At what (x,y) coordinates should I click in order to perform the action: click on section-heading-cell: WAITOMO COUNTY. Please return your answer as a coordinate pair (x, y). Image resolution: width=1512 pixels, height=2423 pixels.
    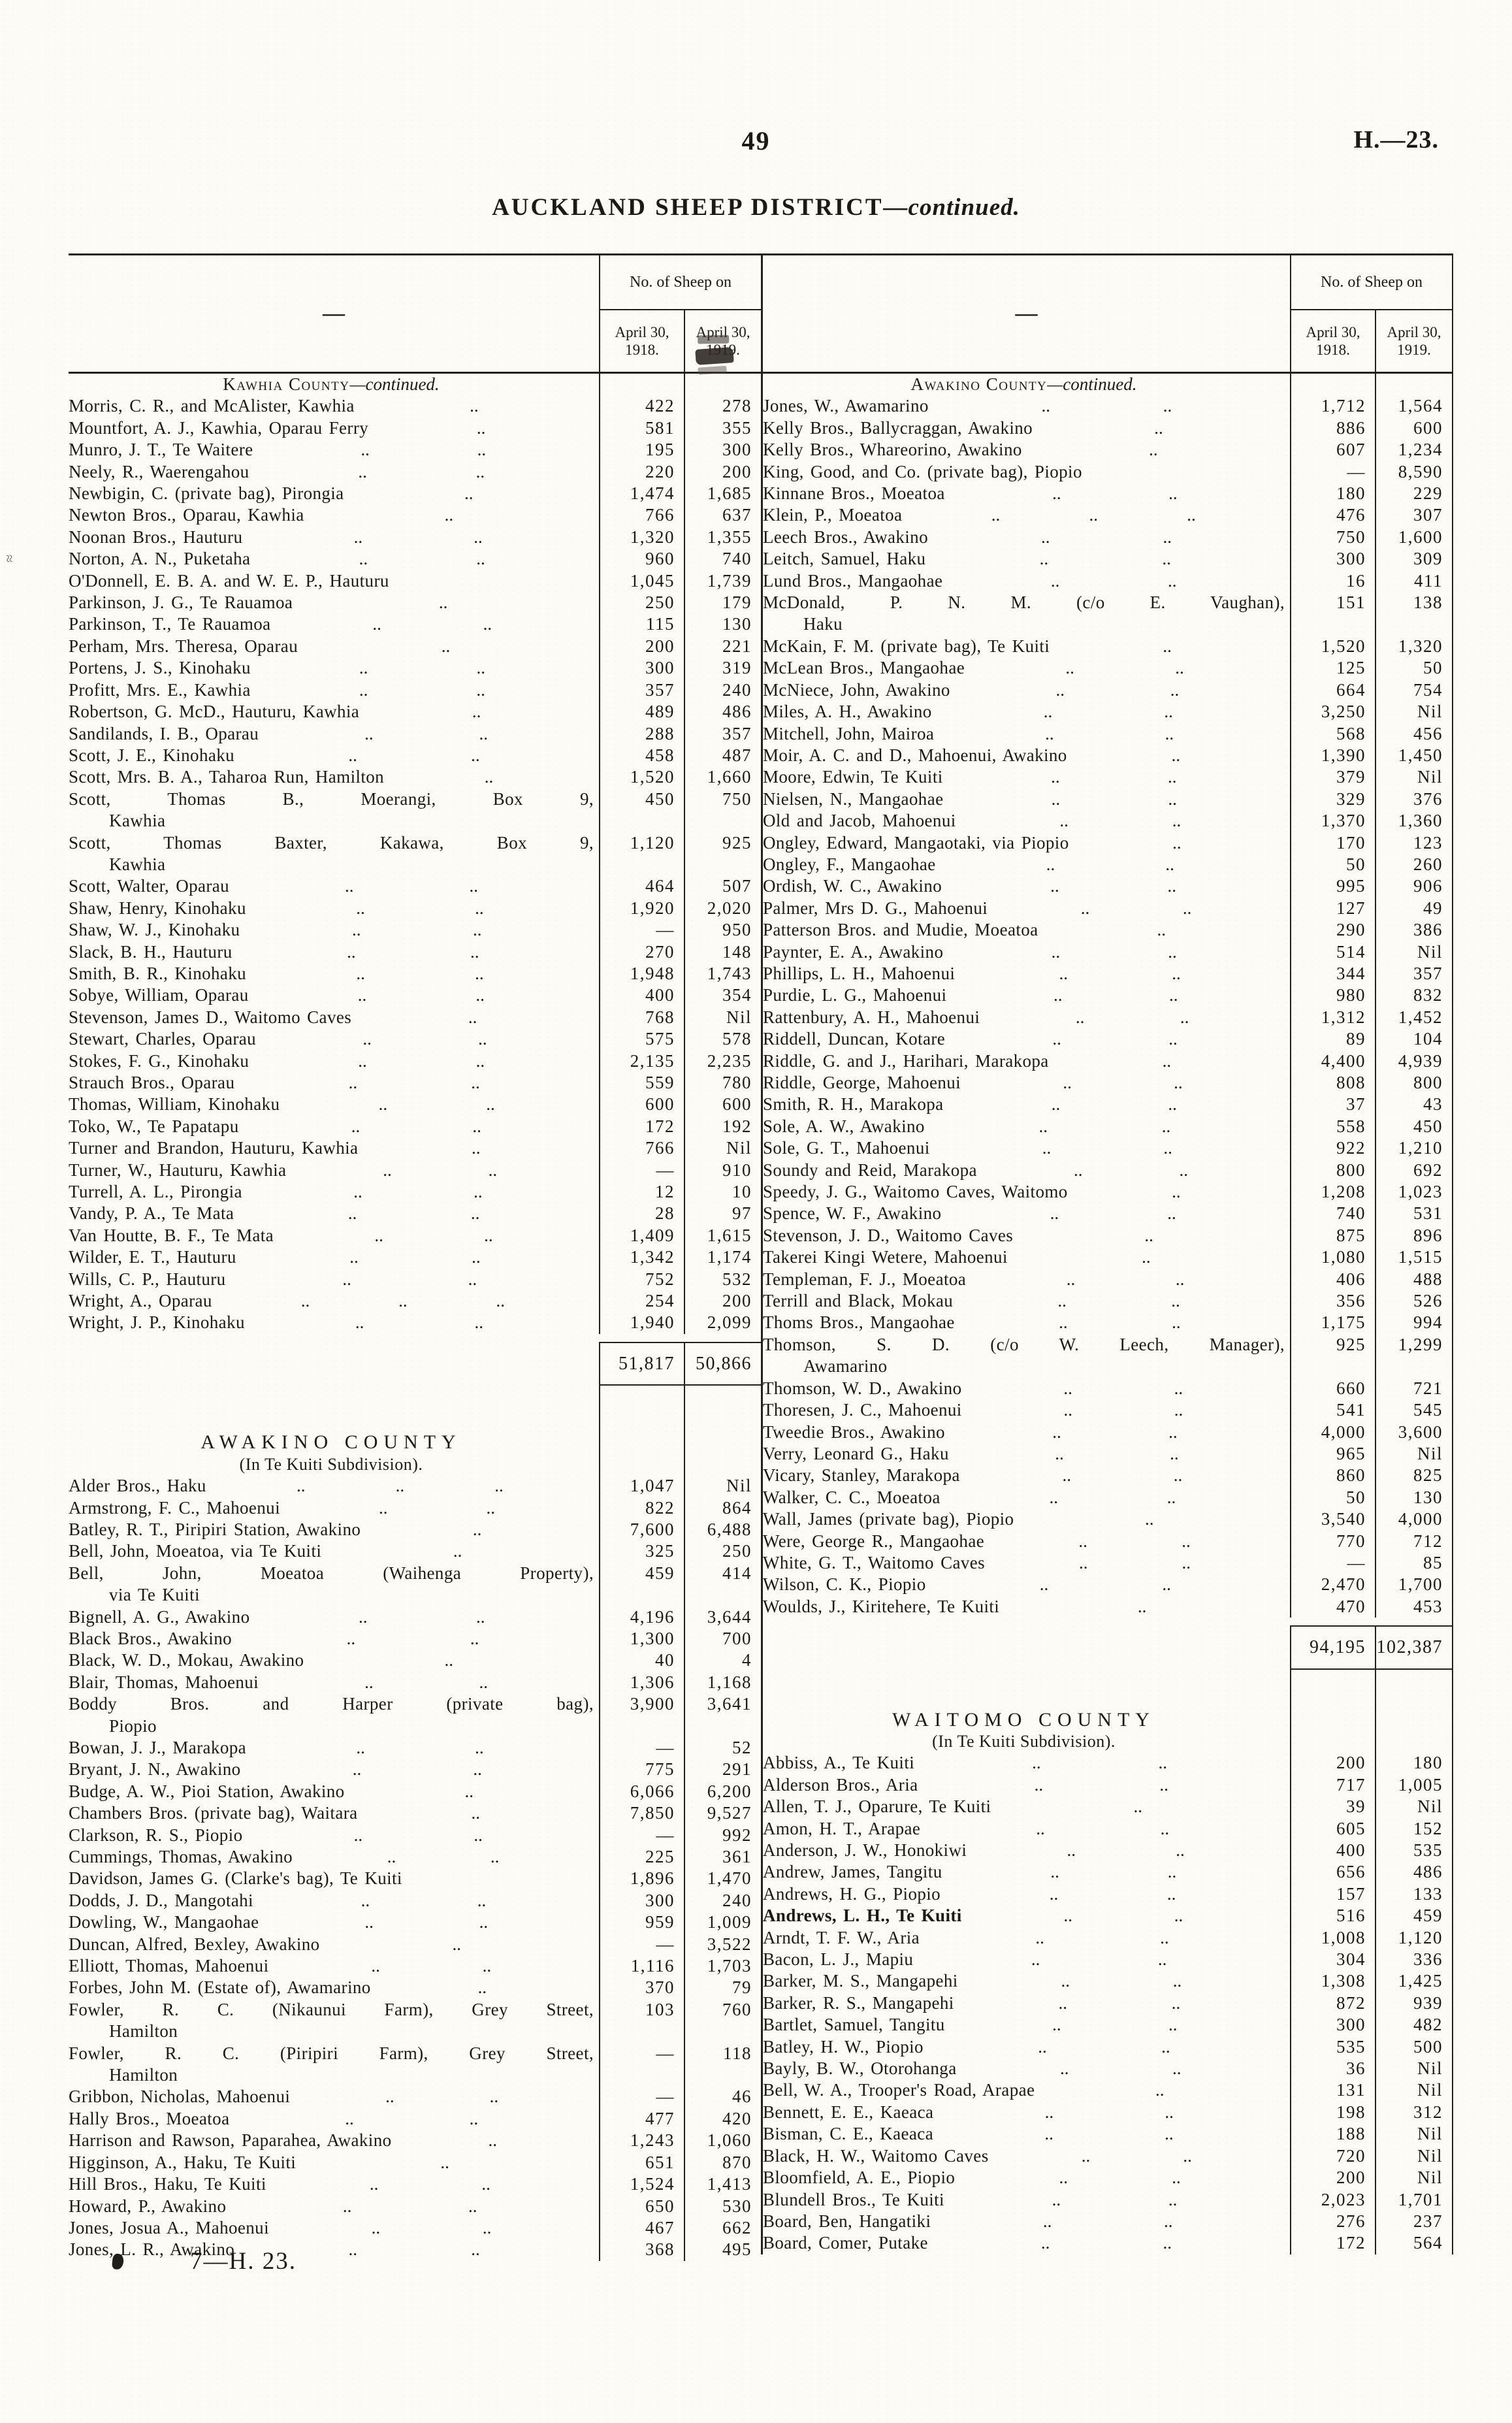
    Looking at the image, I should click on (1026, 1720).